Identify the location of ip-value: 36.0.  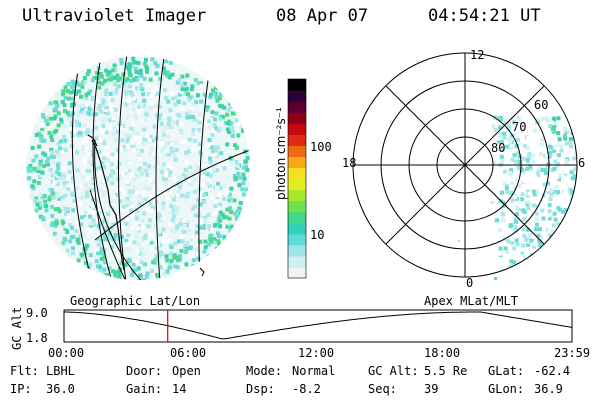
(60, 389).